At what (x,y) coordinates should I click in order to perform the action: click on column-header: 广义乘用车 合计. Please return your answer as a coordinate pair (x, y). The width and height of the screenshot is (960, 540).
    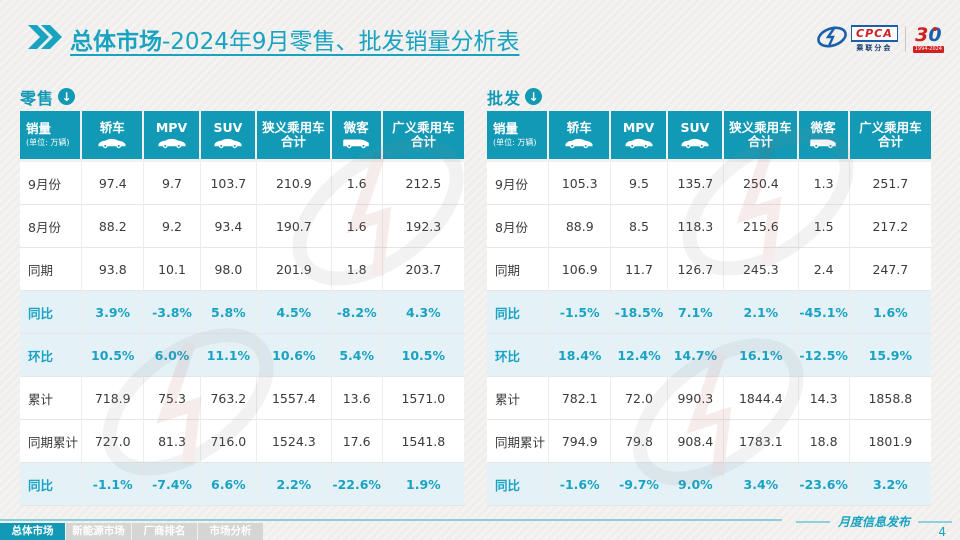
    Looking at the image, I should click on (890, 136).